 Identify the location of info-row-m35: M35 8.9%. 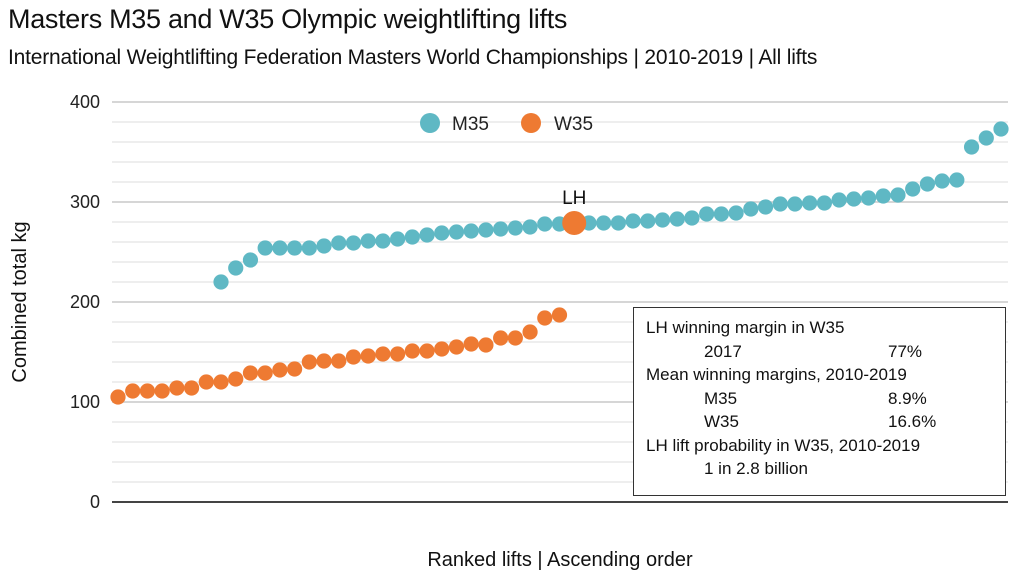
(825, 399).